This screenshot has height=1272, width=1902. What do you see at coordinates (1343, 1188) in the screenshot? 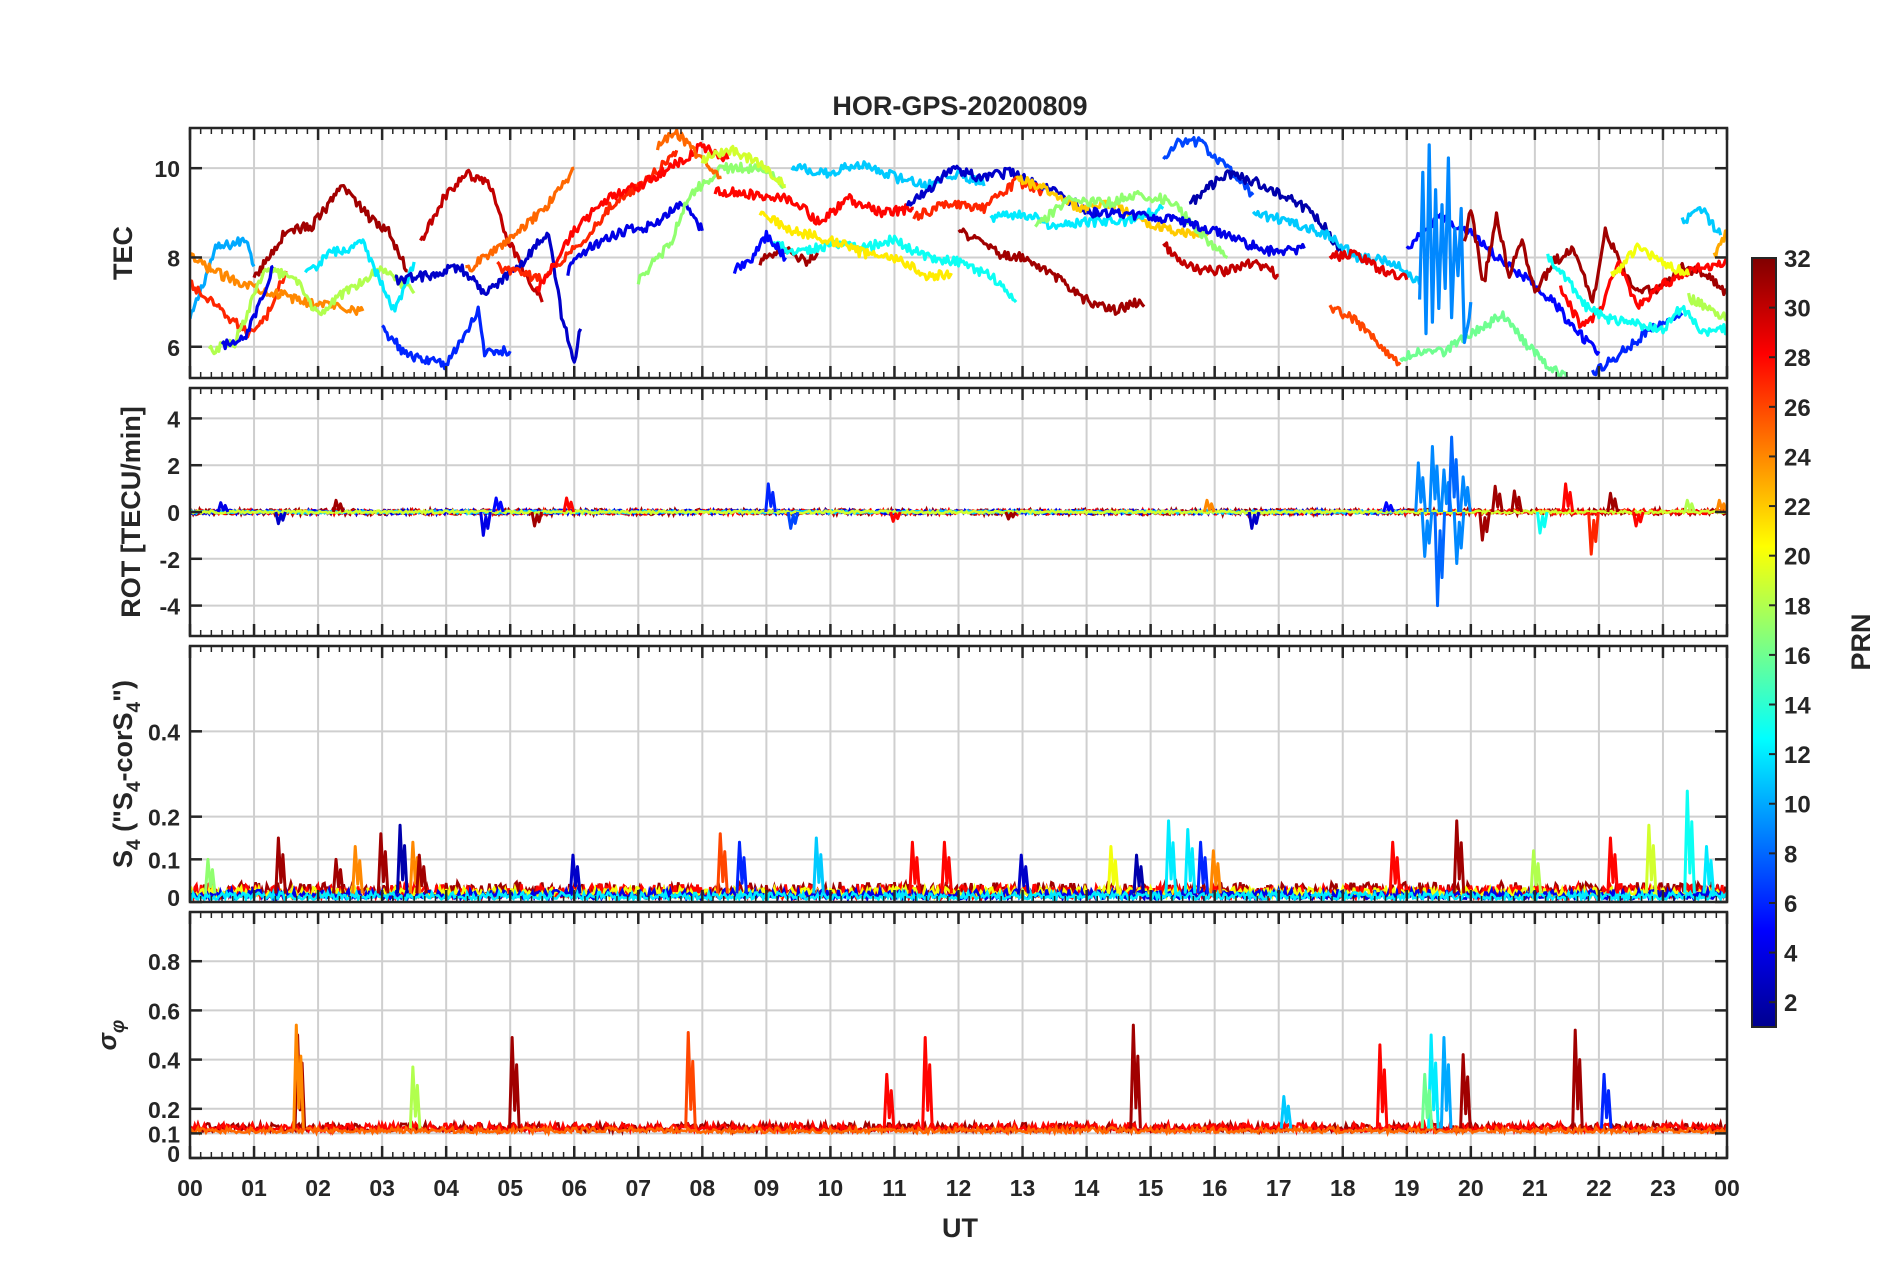
I see `x-tick-label: 18` at bounding box center [1343, 1188].